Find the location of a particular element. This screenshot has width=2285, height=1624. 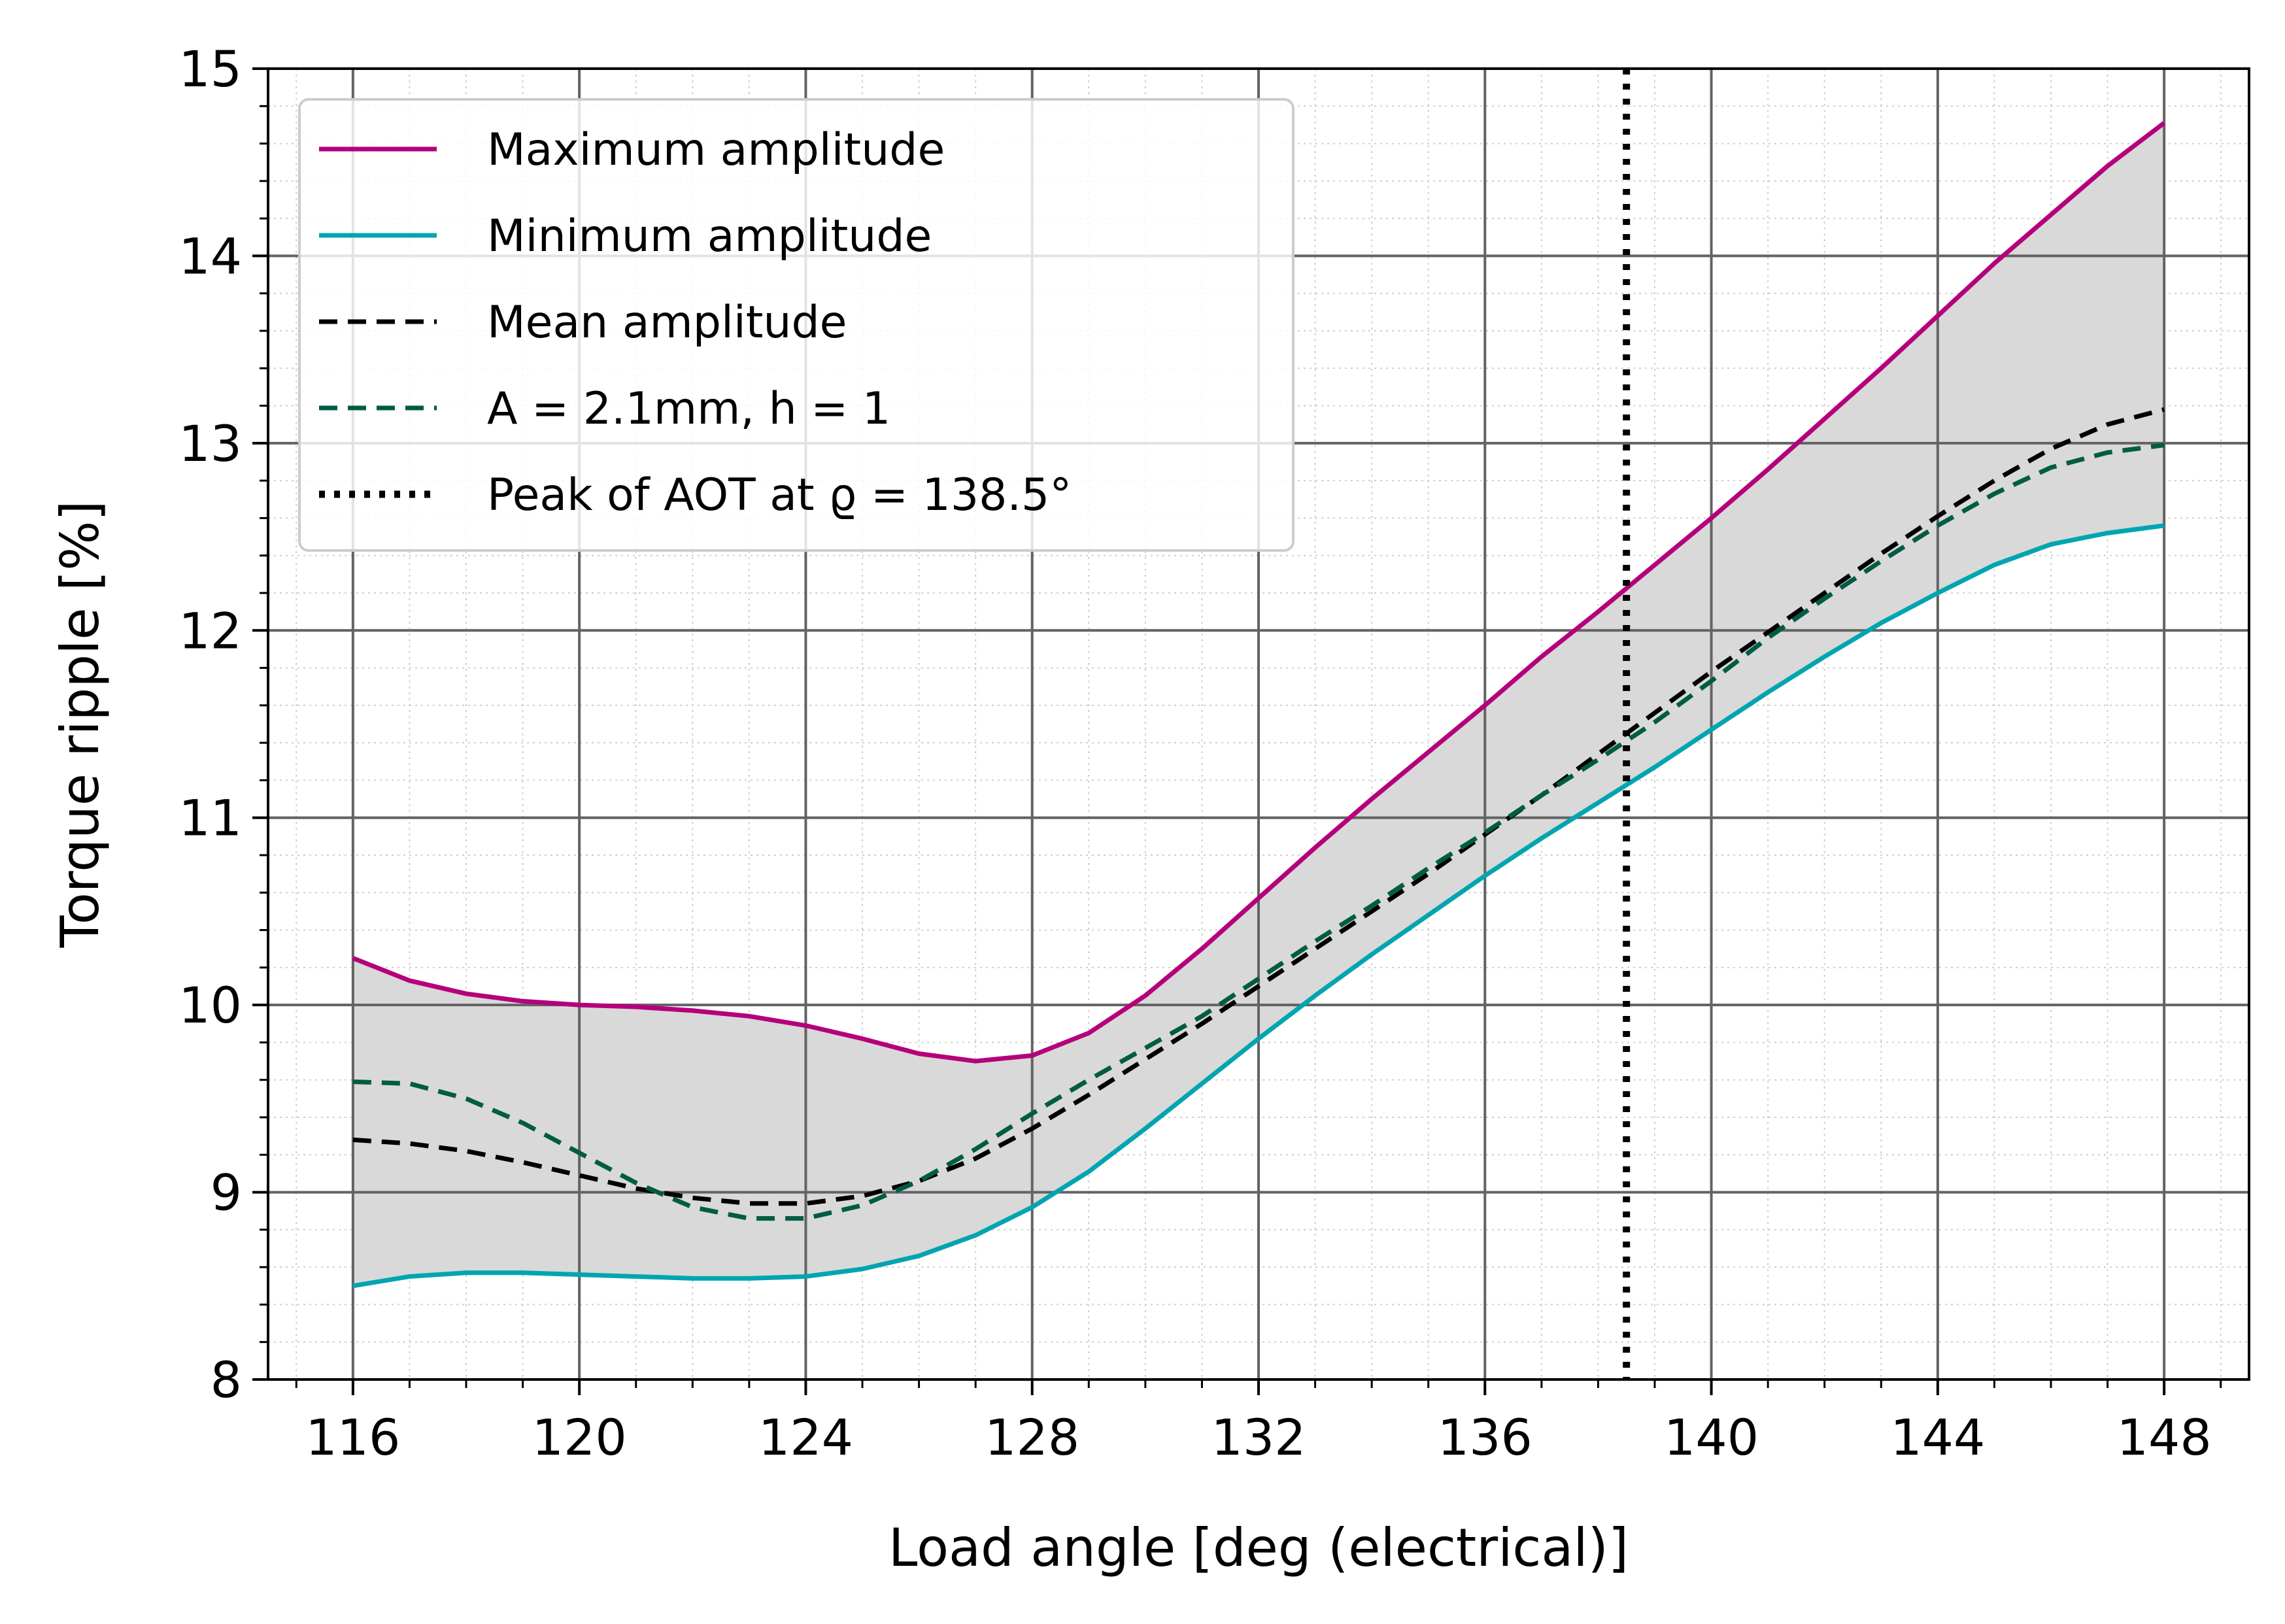

x-tick-label: 132 is located at coordinates (1258, 1437).